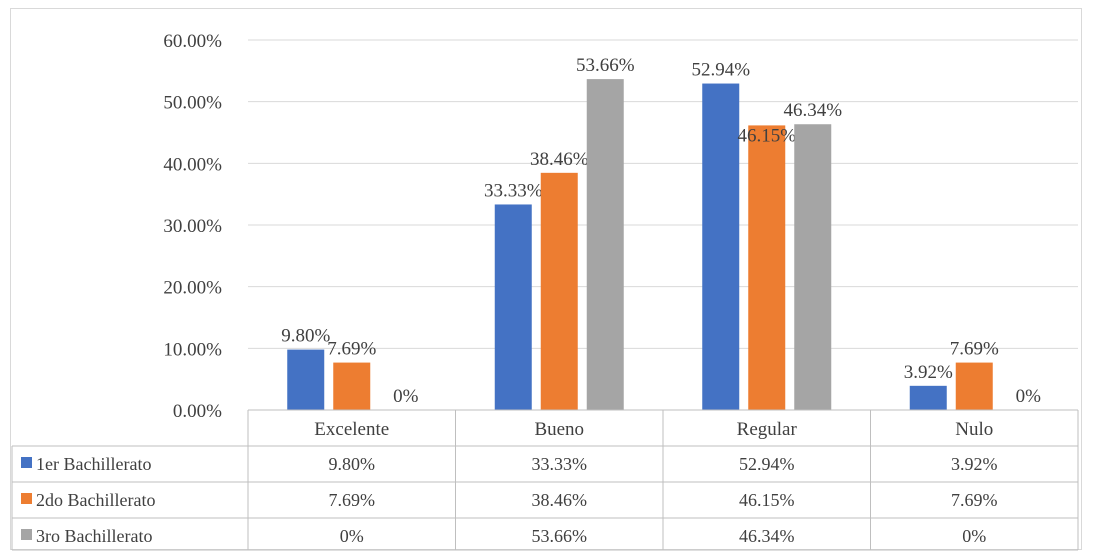 Image resolution: width=1093 pixels, height=557 pixels. What do you see at coordinates (559, 159) in the screenshot?
I see `data-label: 38.46%` at bounding box center [559, 159].